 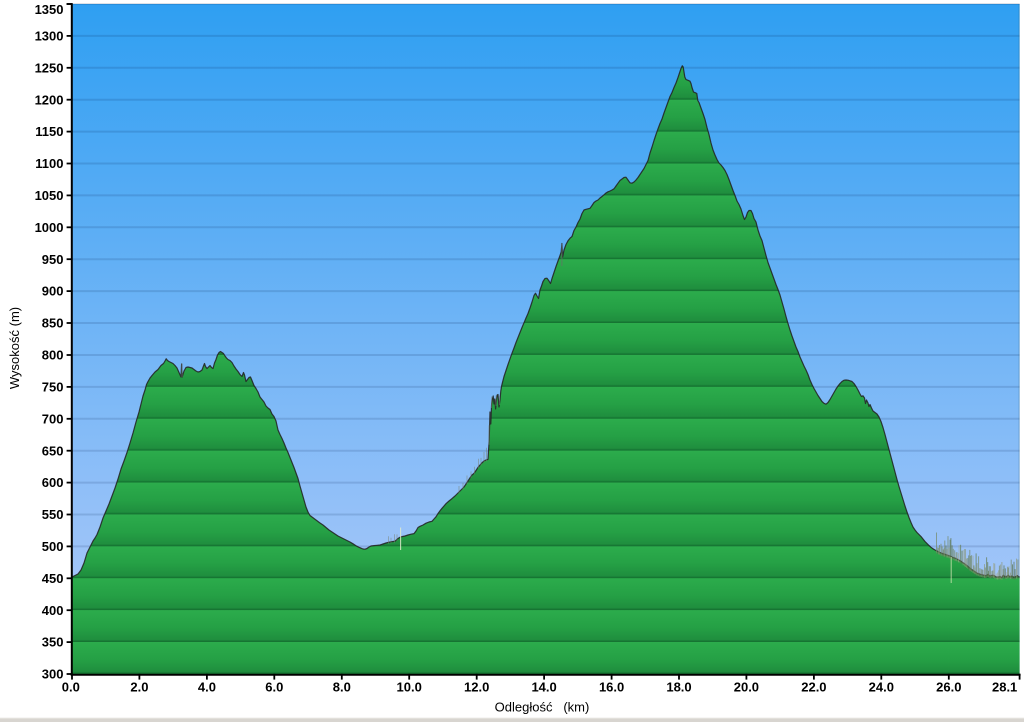 What do you see at coordinates (53, 642) in the screenshot?
I see `svg-text: 350` at bounding box center [53, 642].